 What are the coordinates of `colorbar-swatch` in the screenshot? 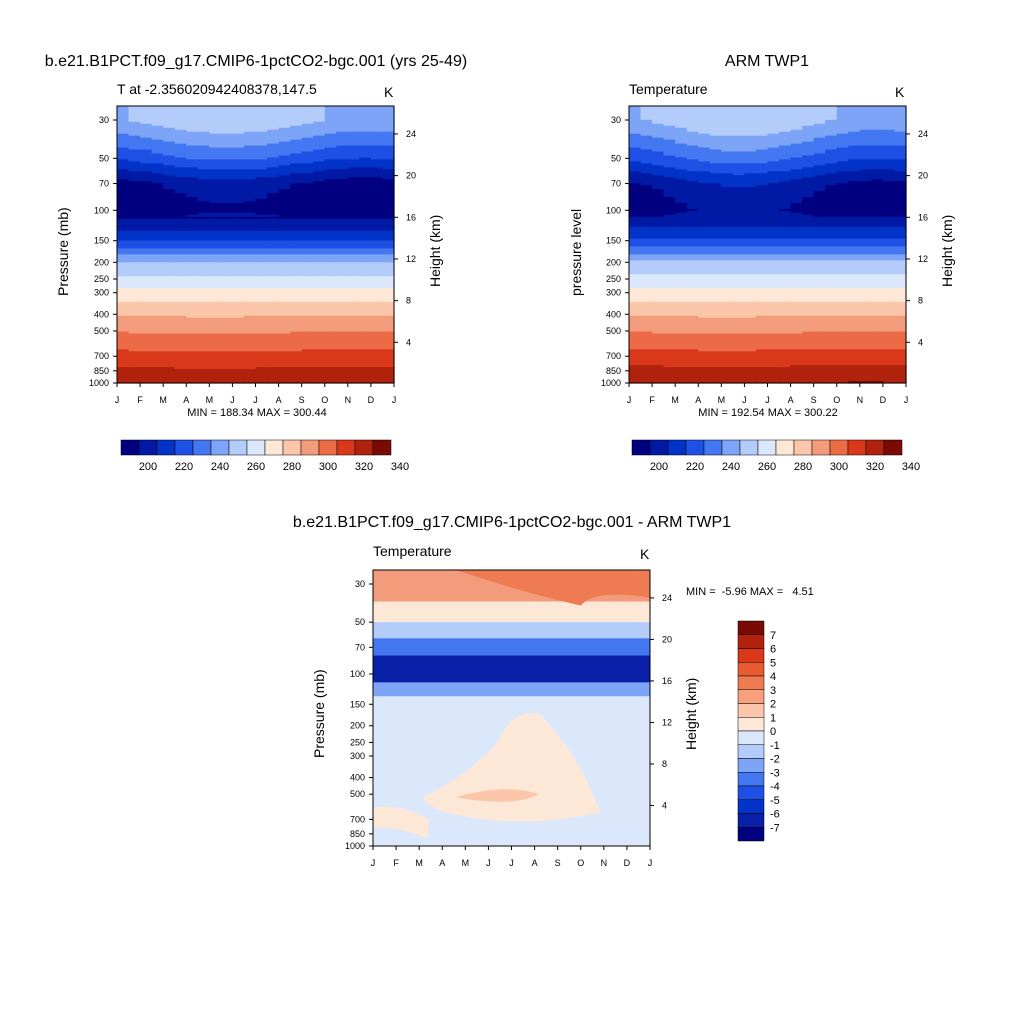 It's located at (148, 447).